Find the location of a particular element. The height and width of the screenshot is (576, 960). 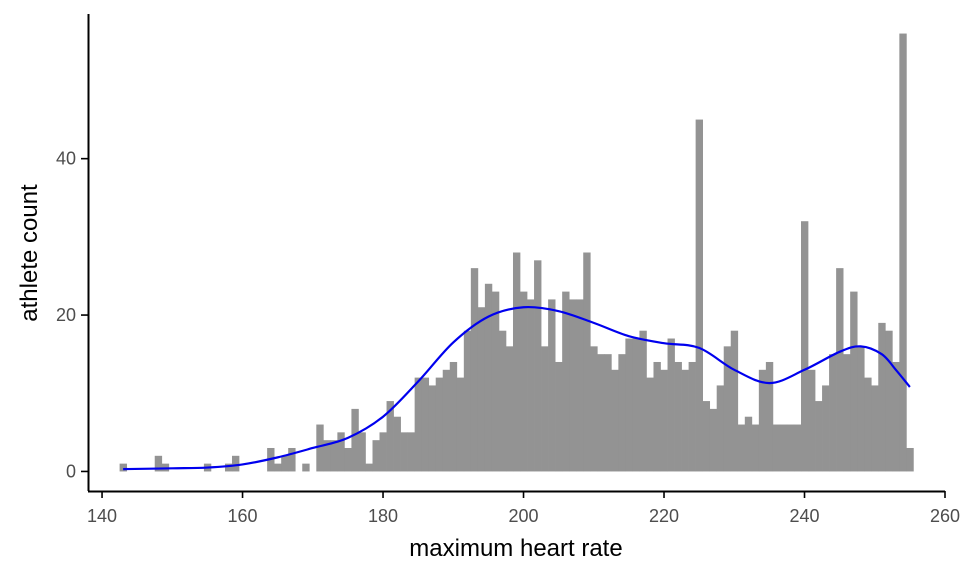

y-axis-title: athlete count is located at coordinates (29, 253).